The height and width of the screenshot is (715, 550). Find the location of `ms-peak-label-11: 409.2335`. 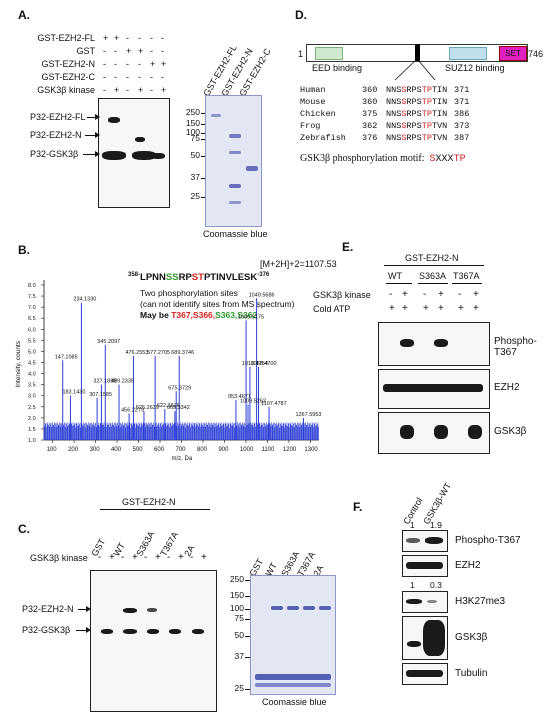

ms-peak-label-11: 409.2335 is located at coordinates (122, 382).